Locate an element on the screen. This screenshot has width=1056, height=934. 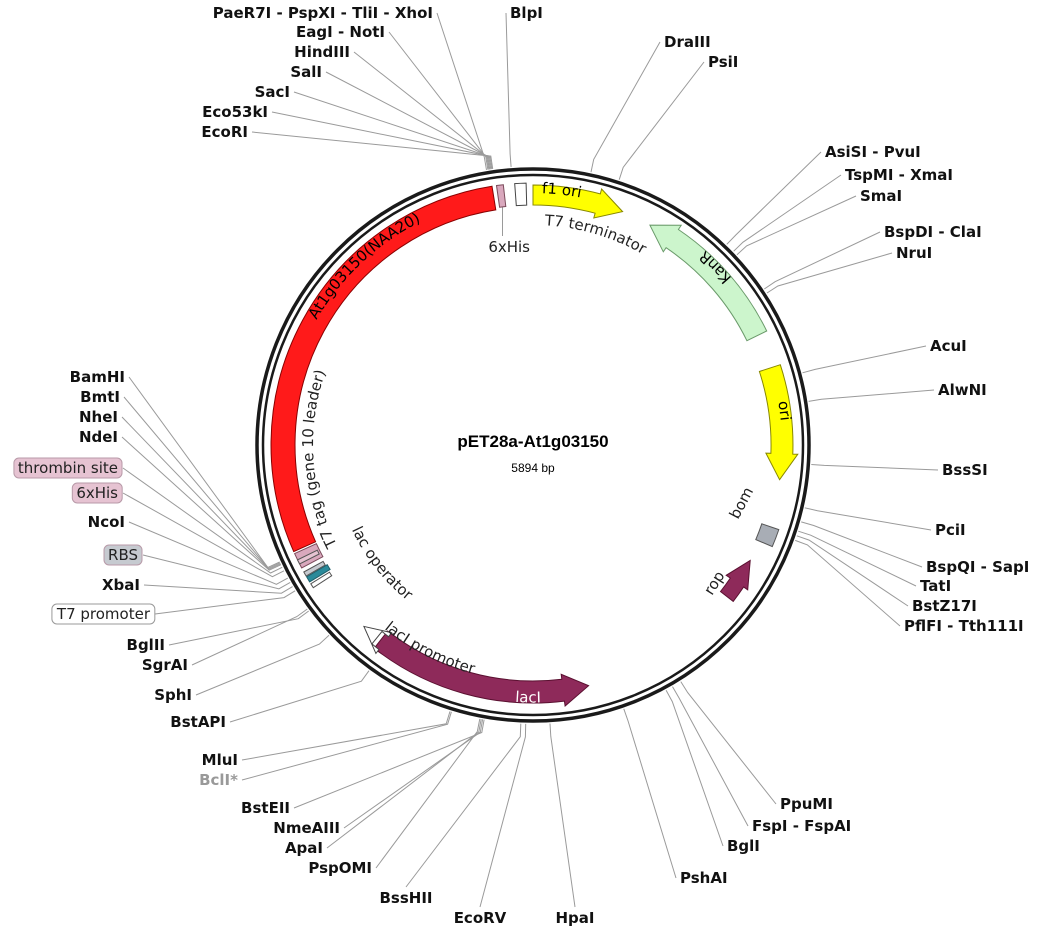
plasmid-title: pET28a-At1g03150 is located at coordinates (532, 441).